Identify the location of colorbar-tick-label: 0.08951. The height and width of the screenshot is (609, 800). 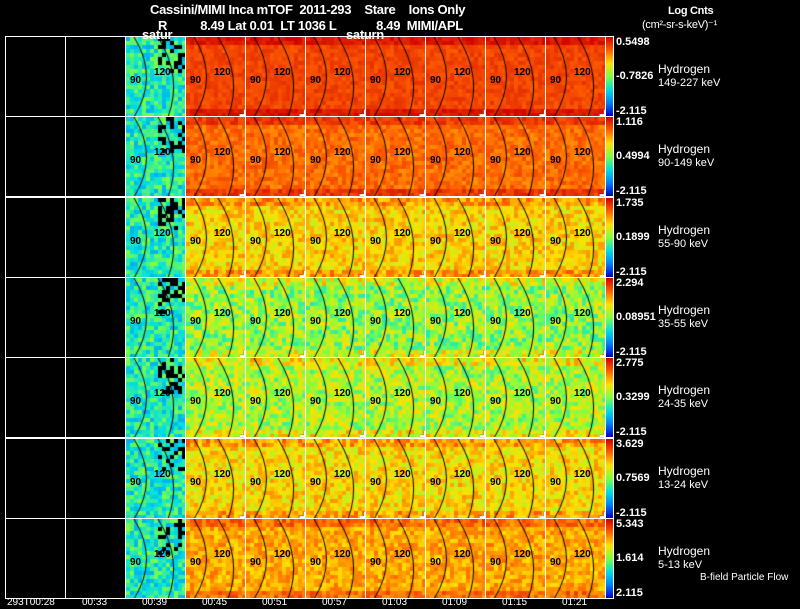
(636, 317).